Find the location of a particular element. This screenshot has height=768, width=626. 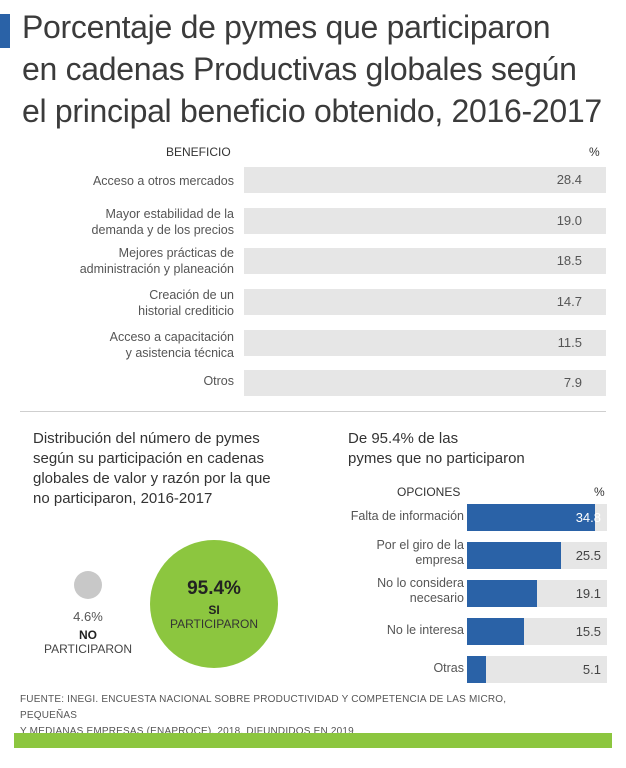

benefit-label-line: Mejores prácticas de is located at coordinates (176, 253).